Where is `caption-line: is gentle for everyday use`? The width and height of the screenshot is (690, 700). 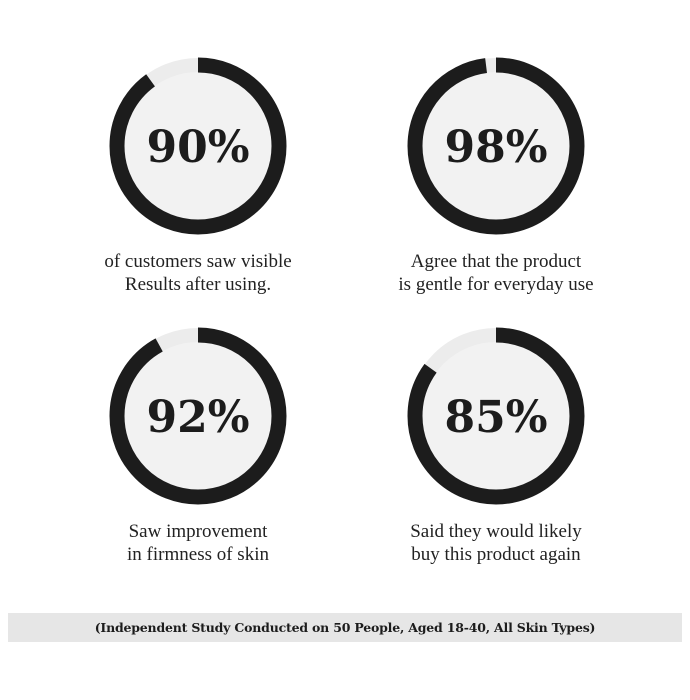
caption-line: is gentle for everyday use is located at coordinates (496, 284).